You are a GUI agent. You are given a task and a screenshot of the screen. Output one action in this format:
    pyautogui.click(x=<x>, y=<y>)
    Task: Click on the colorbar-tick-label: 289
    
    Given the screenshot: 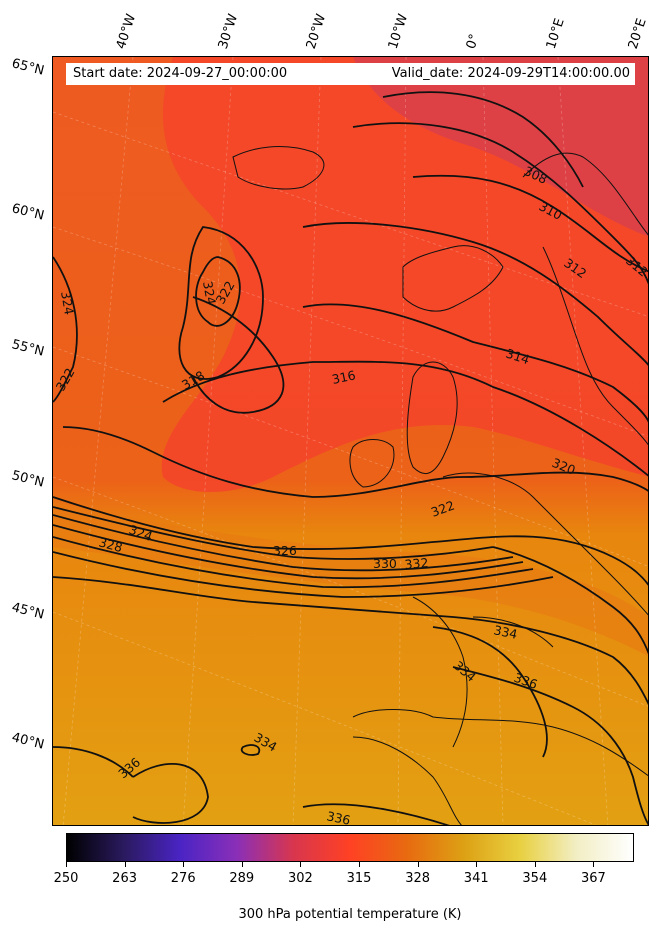 What is the action you would take?
    pyautogui.click(x=242, y=878)
    